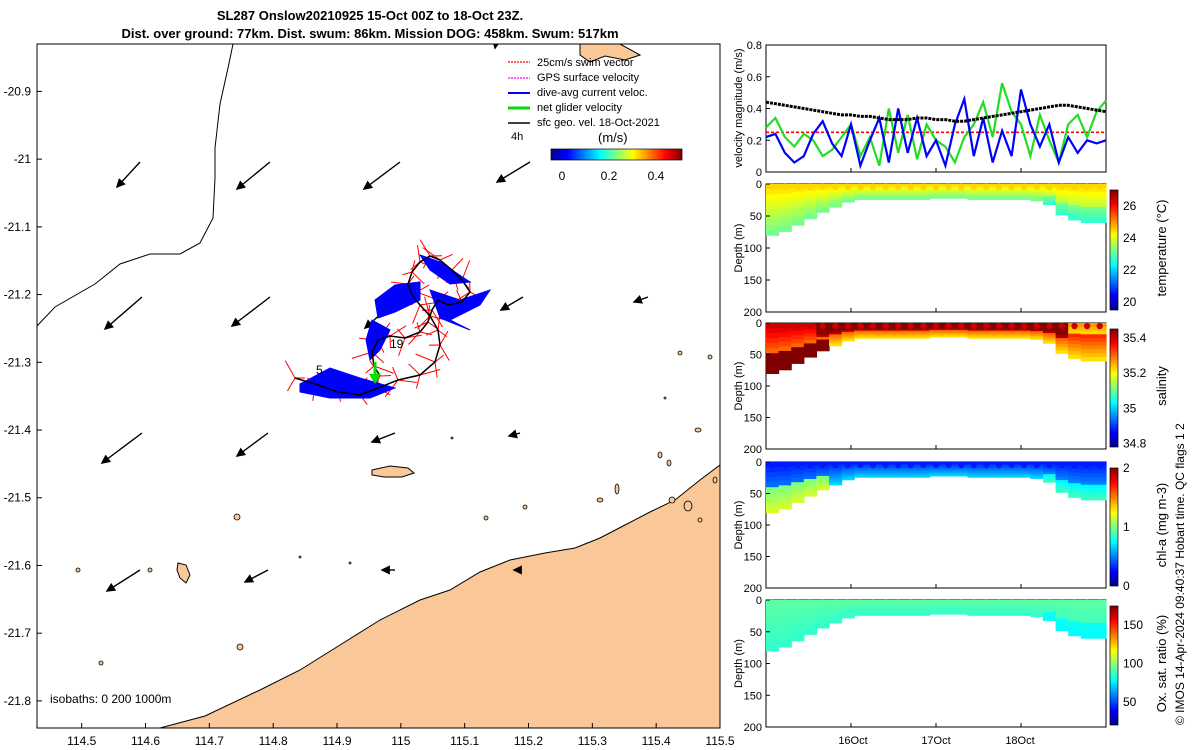  I want to click on time-tick-18oct: 18Oct, so click(1019, 741).